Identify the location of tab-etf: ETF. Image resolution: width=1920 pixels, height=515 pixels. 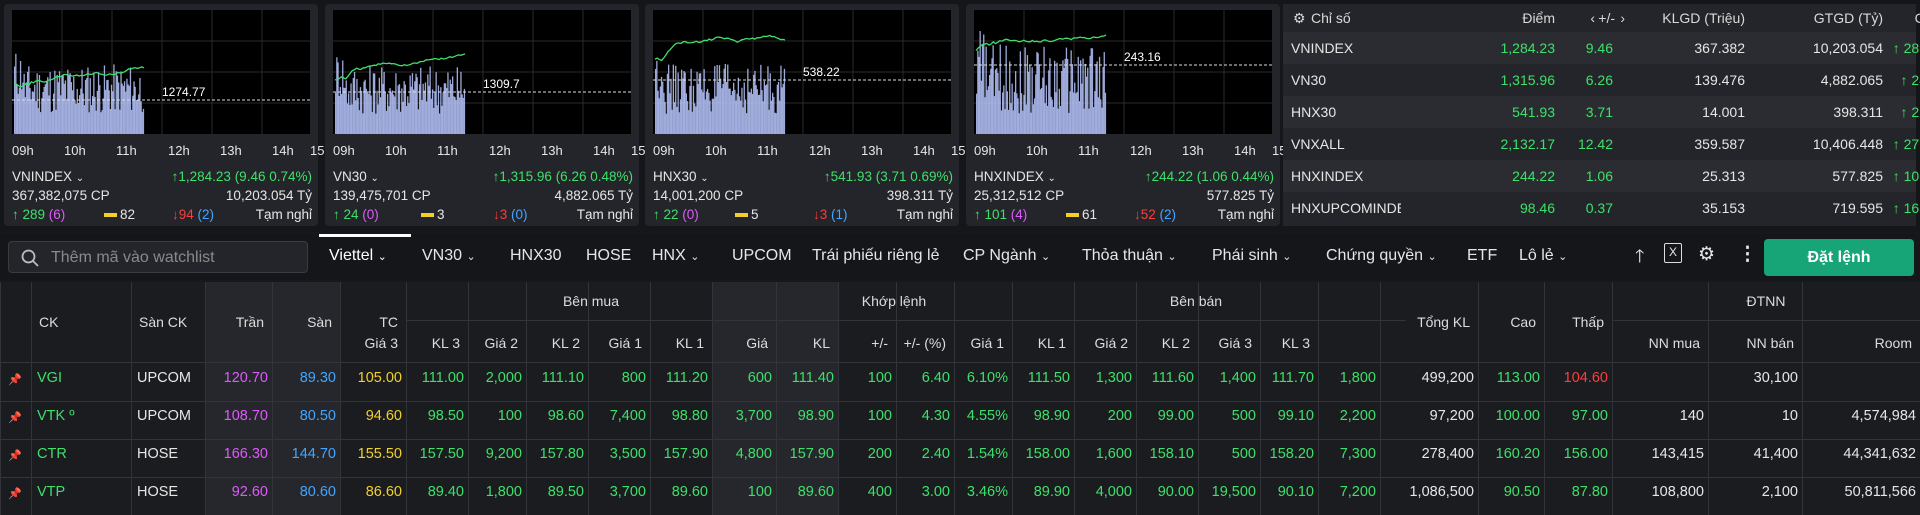
(1482, 255).